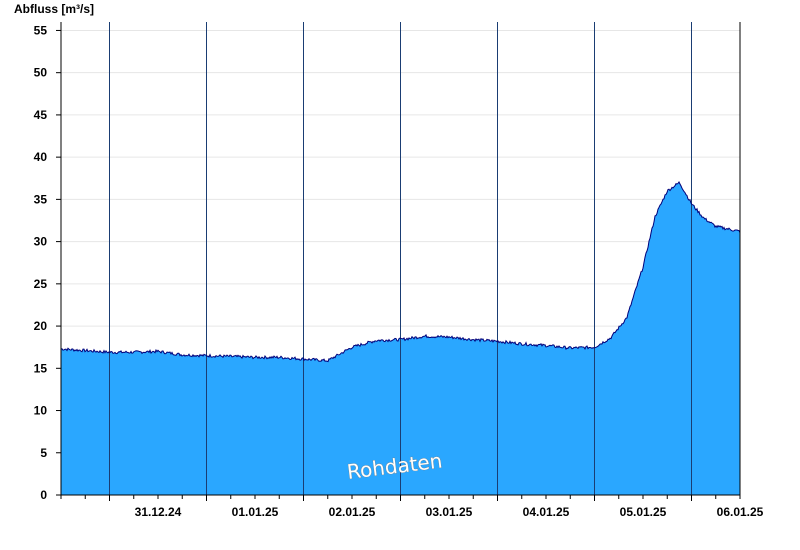  Describe the element at coordinates (352, 512) in the screenshot. I see `x-tick-label: 02.01.25` at that location.